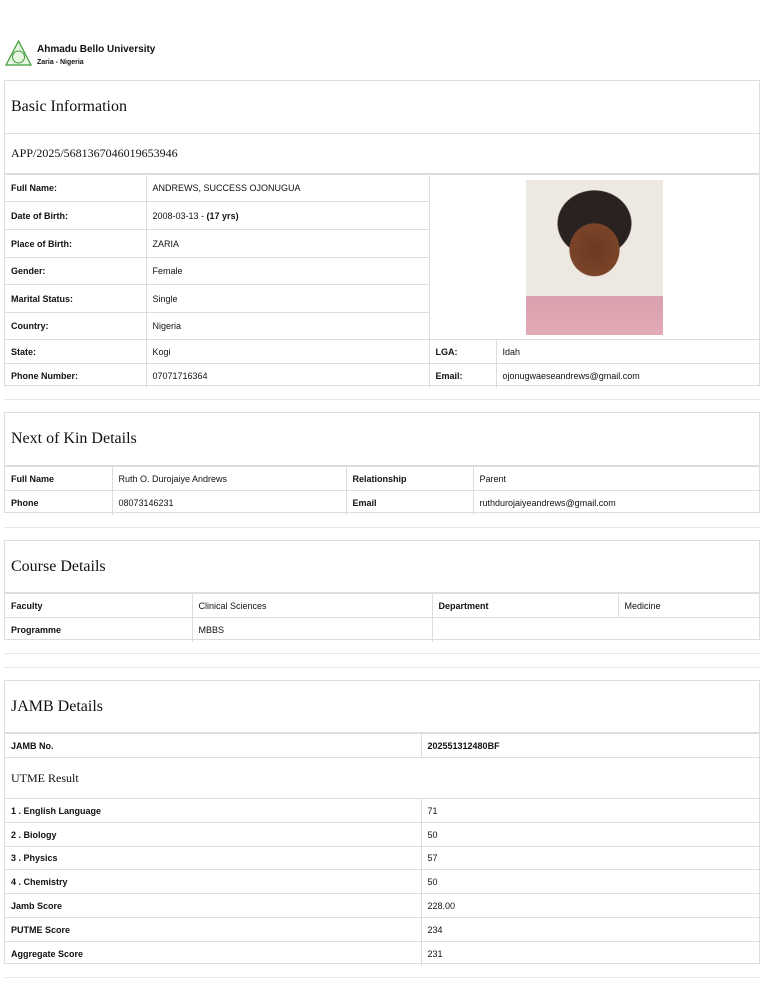 The image size is (768, 1008). I want to click on photo-cell, so click(593, 257).